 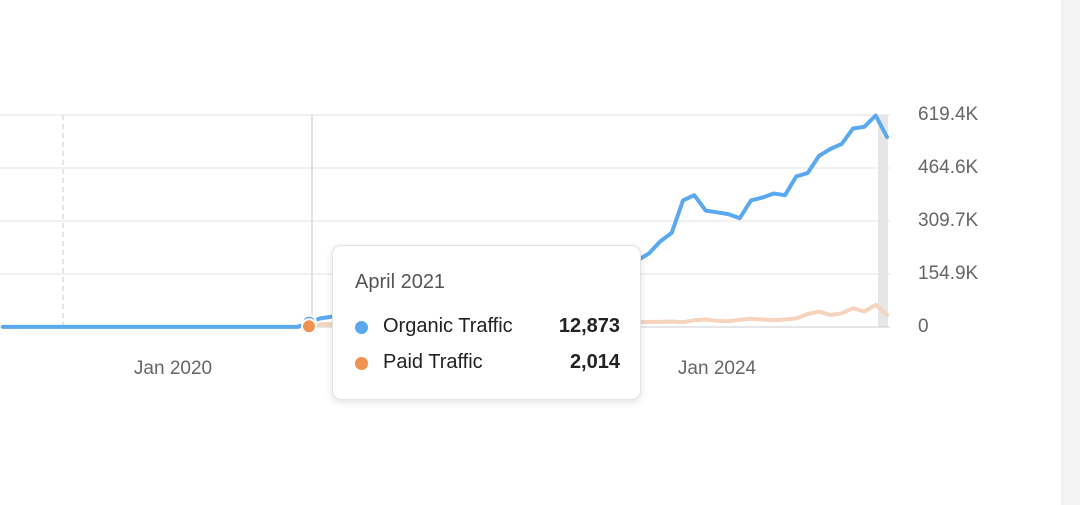 I want to click on y-tick-label: 309.7K, so click(x=948, y=220).